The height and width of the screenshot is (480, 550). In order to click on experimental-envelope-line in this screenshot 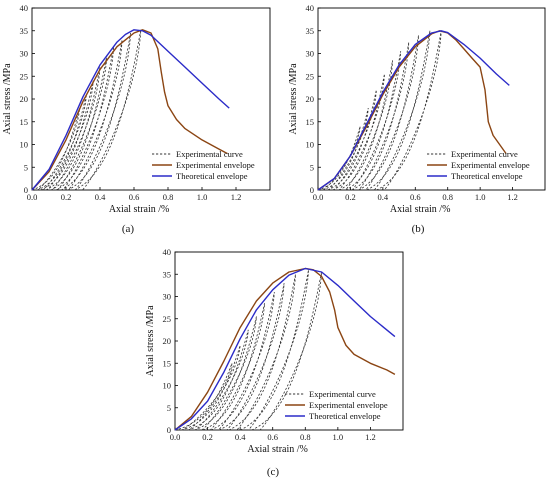, I will do `click(129, 110)`.